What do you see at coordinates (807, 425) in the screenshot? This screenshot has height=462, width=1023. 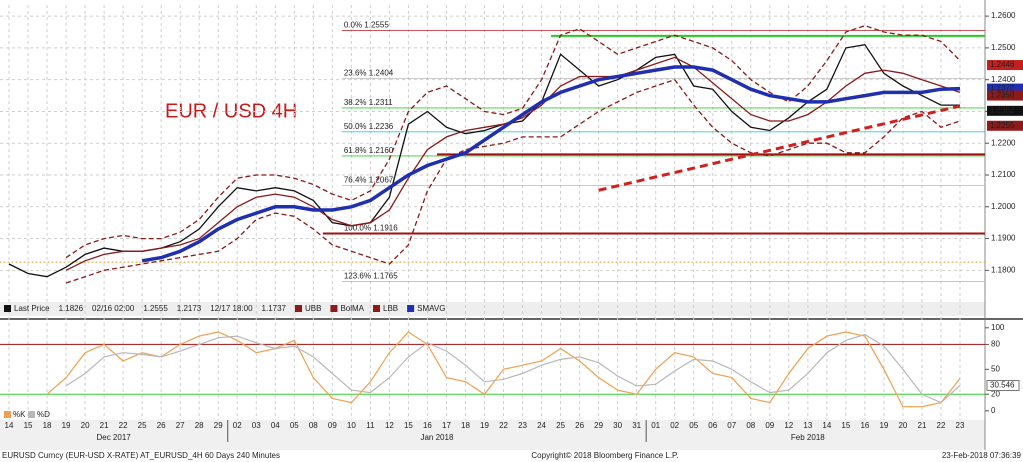 I see `x-tick-label: 13` at bounding box center [807, 425].